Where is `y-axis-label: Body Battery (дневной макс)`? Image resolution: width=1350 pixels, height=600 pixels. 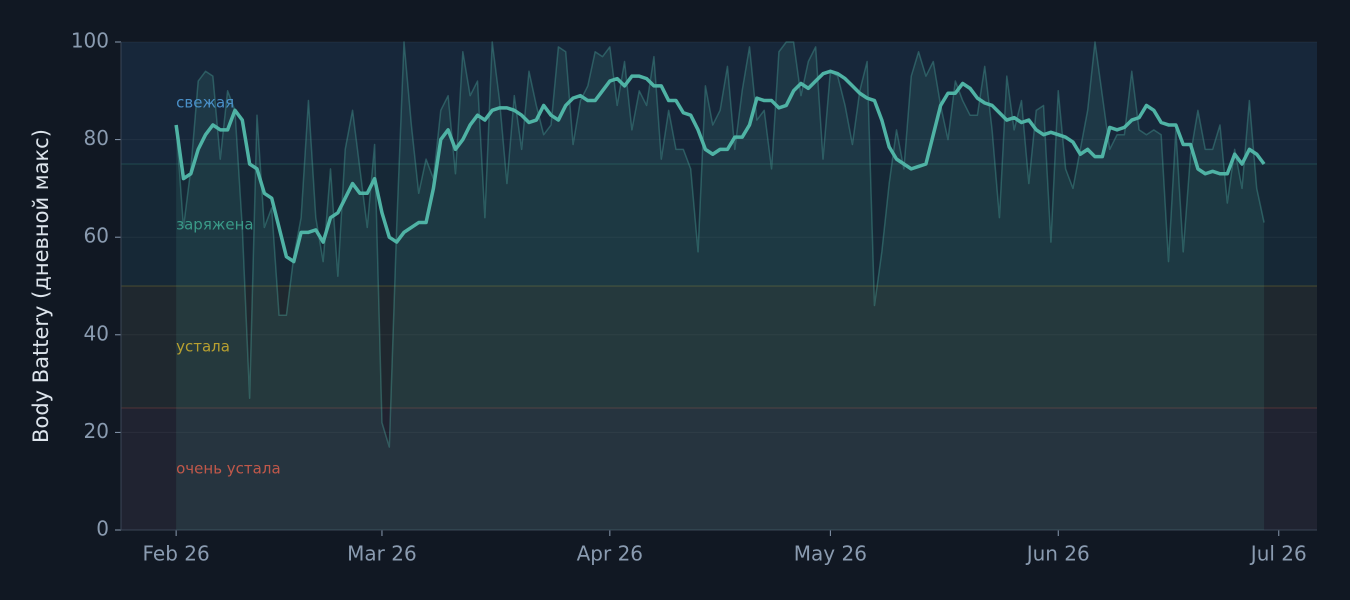 y-axis-label: Body Battery (дневной макс) is located at coordinates (41, 286).